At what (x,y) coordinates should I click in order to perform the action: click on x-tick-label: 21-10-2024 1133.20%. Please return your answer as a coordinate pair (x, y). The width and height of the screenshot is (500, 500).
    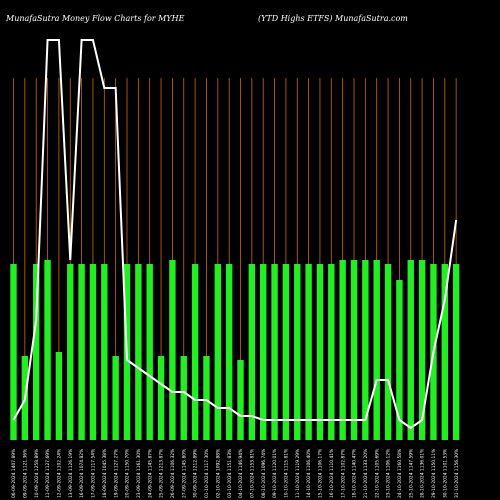
    Looking at the image, I should click on (366, 473).